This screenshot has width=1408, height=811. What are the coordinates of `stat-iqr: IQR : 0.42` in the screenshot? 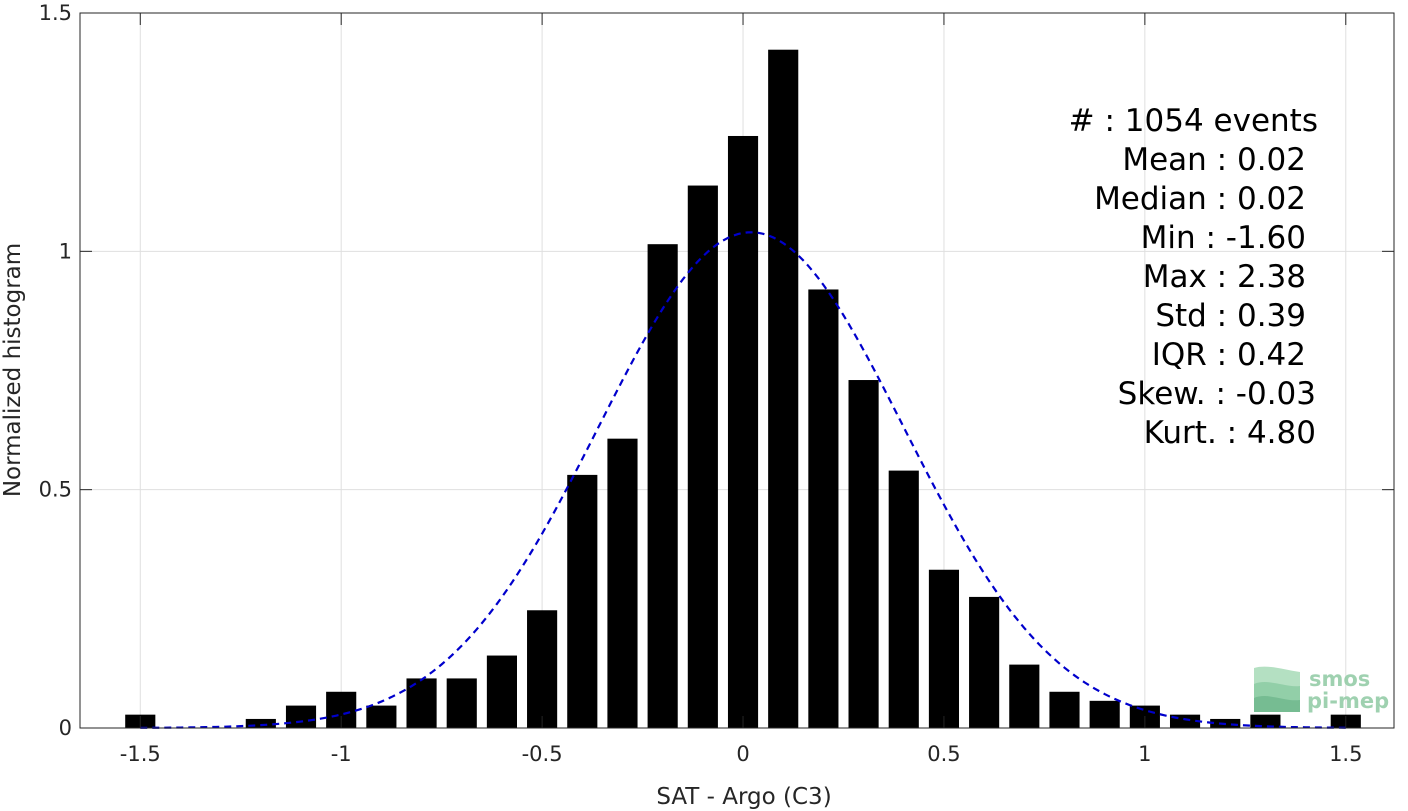 It's located at (1229, 355).